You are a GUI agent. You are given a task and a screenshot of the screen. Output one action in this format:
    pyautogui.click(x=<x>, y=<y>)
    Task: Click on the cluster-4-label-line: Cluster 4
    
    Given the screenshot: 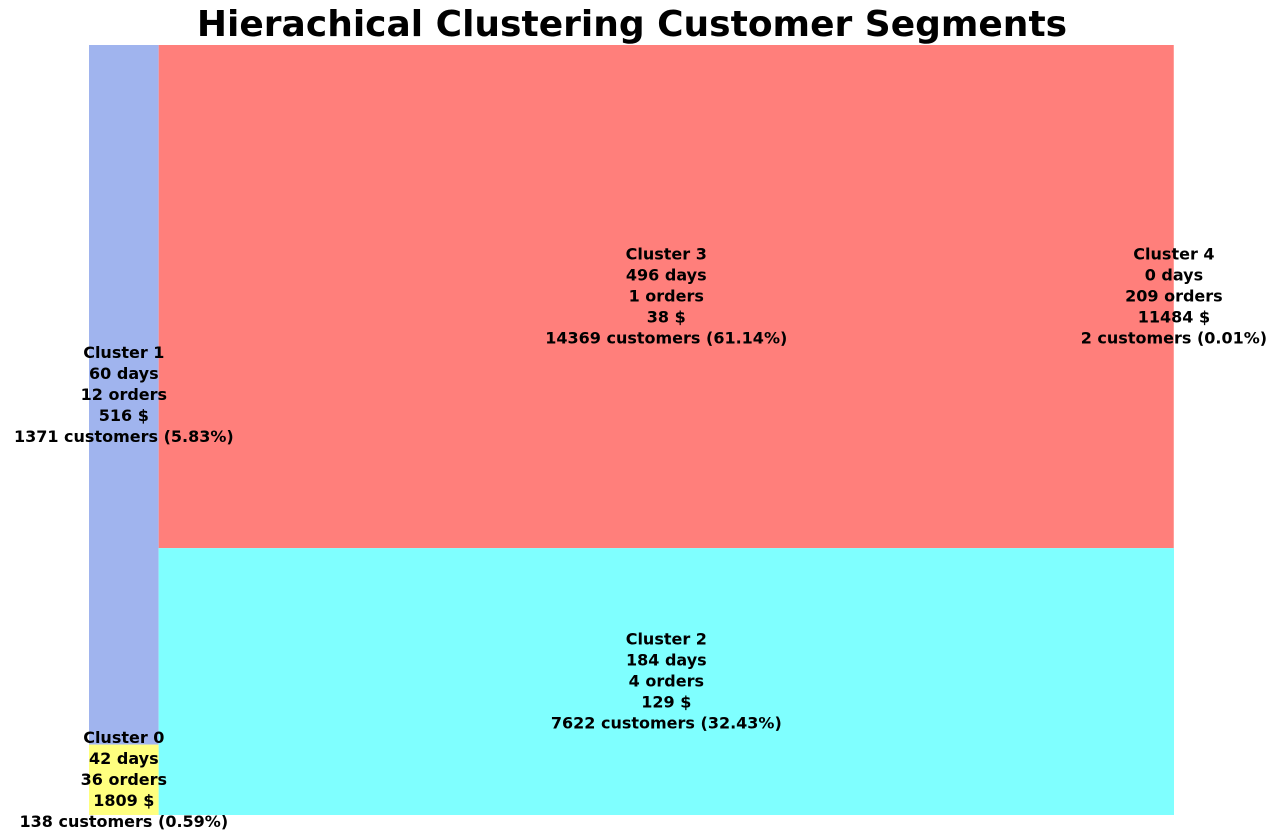 What is the action you would take?
    pyautogui.click(x=1173, y=254)
    